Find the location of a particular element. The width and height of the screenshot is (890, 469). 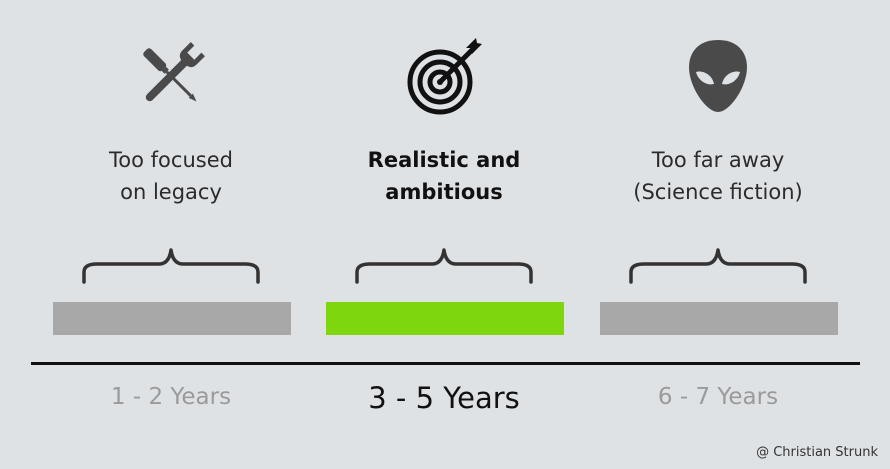

column-label: Too far away (Science fiction) is located at coordinates (718, 176).